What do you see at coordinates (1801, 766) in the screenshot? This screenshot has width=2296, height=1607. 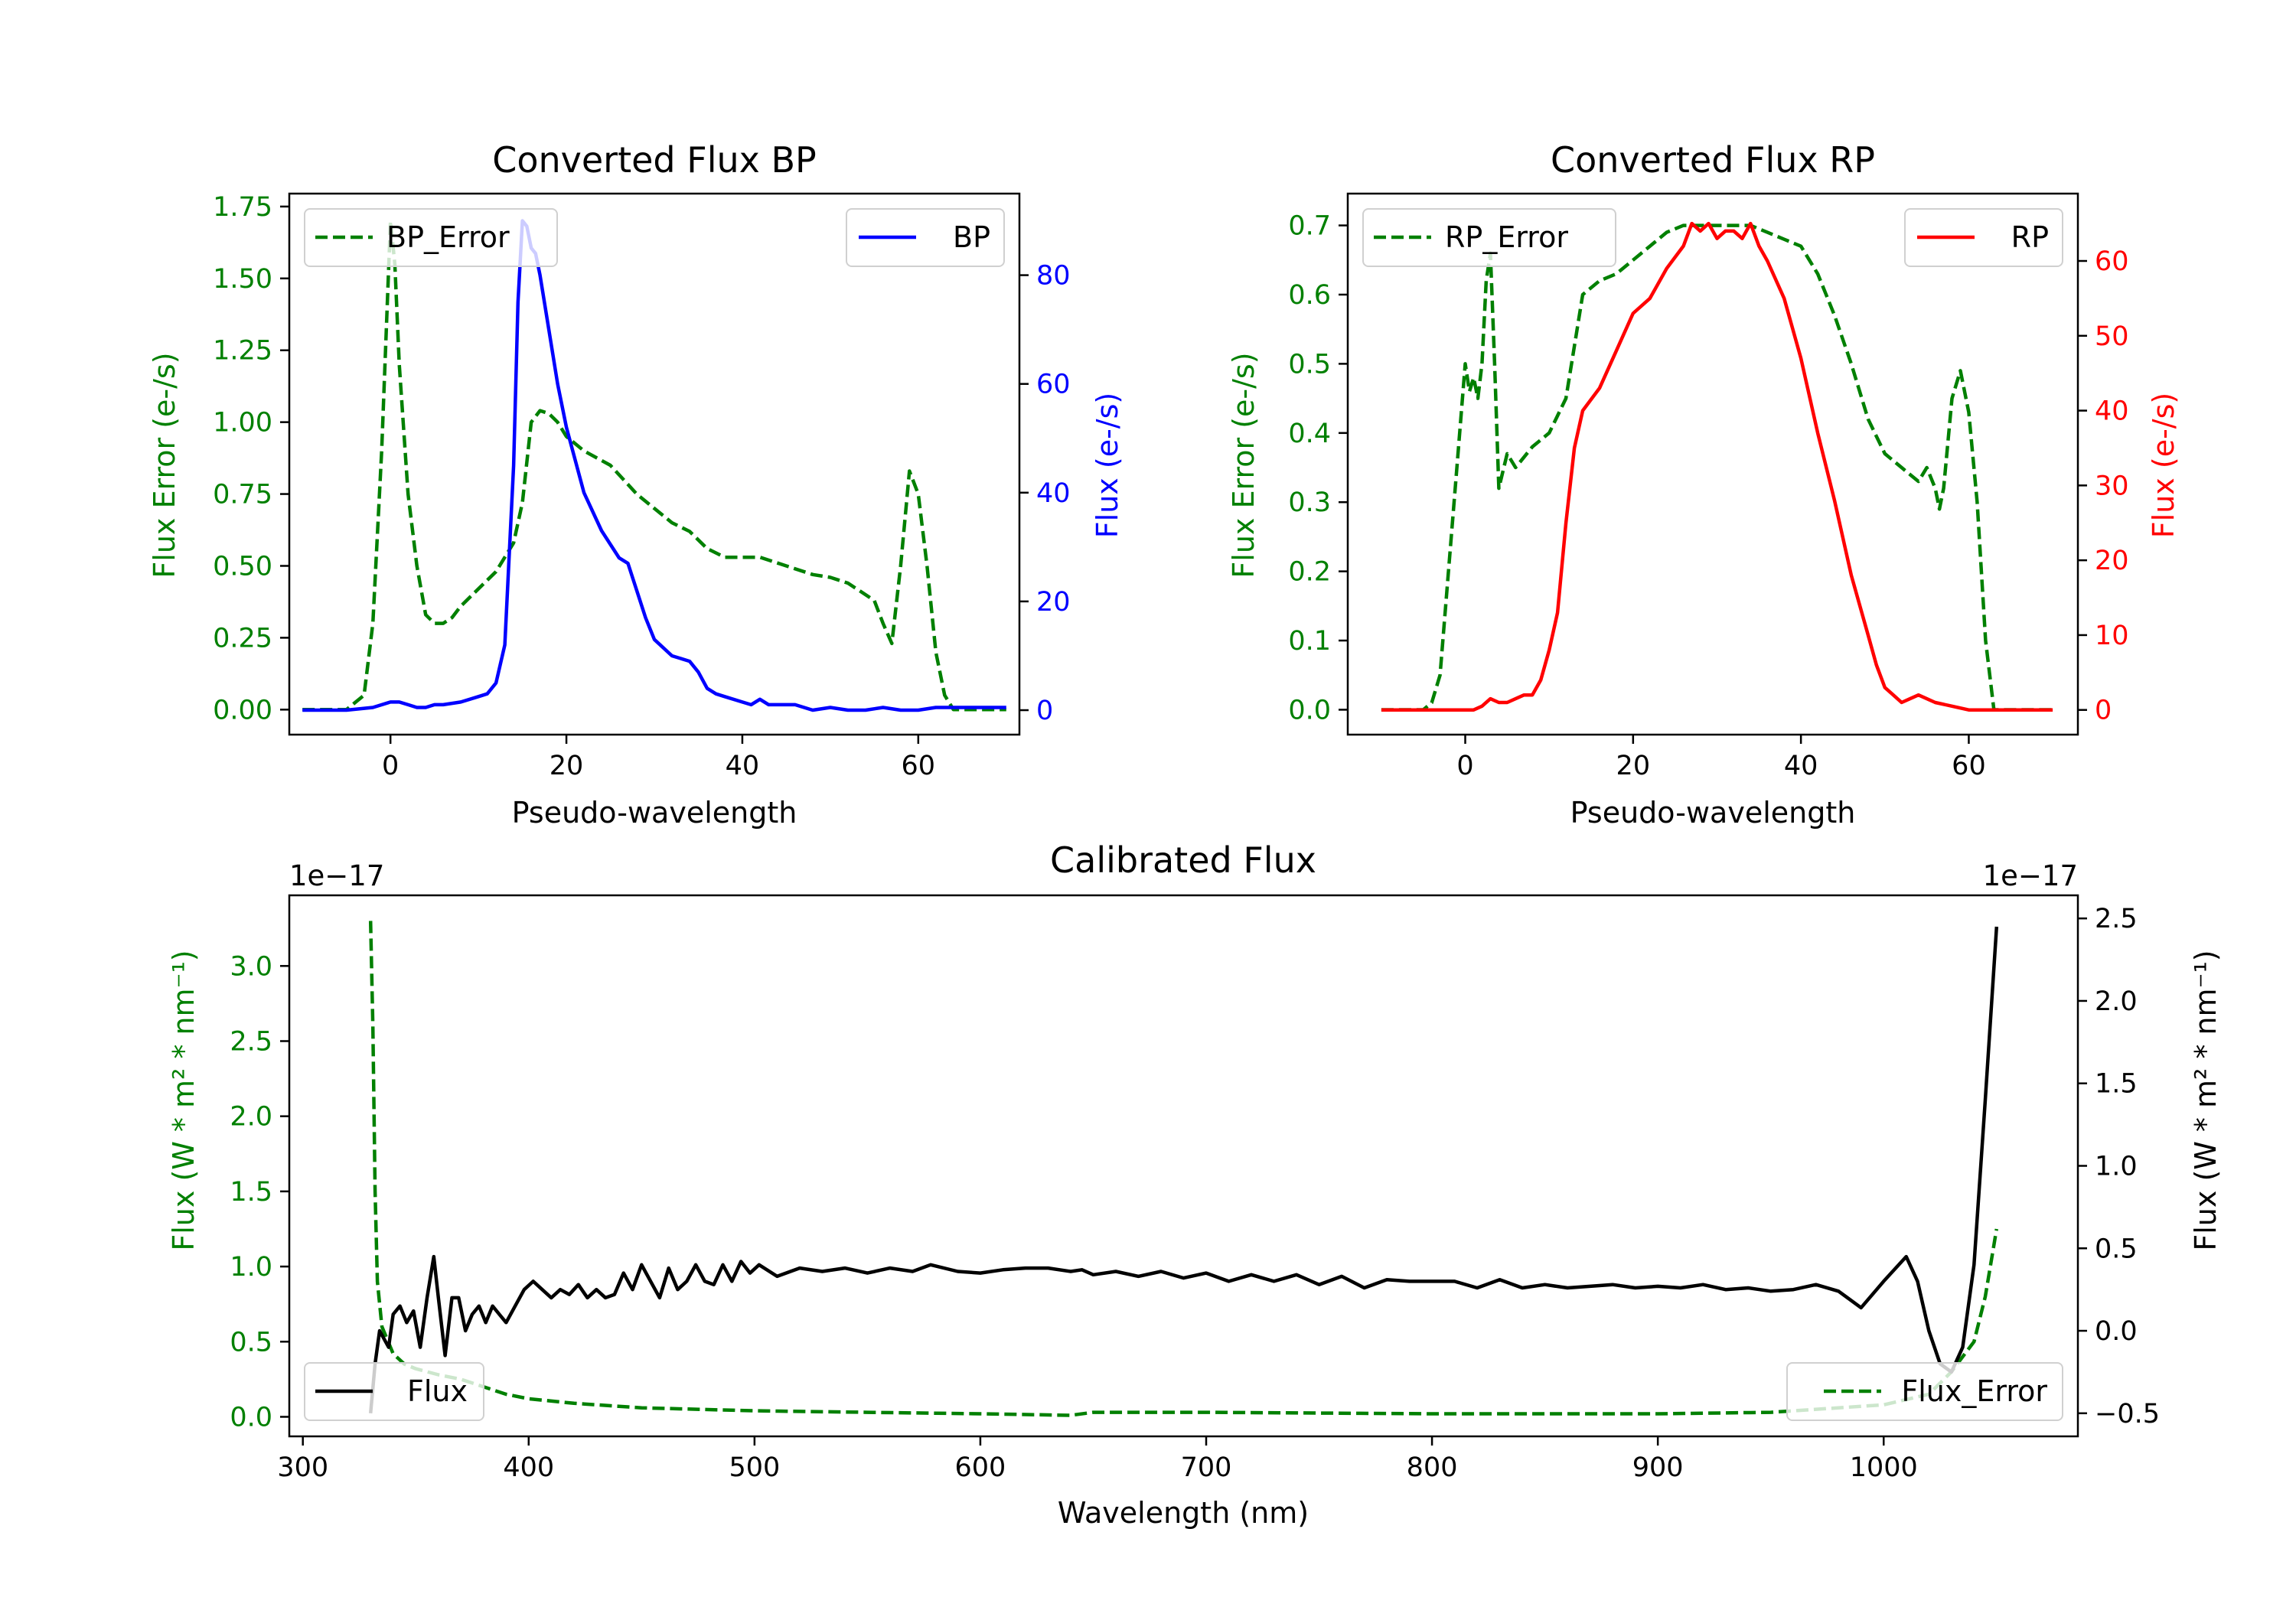 I see `rp-x-tick-label: 40` at bounding box center [1801, 766].